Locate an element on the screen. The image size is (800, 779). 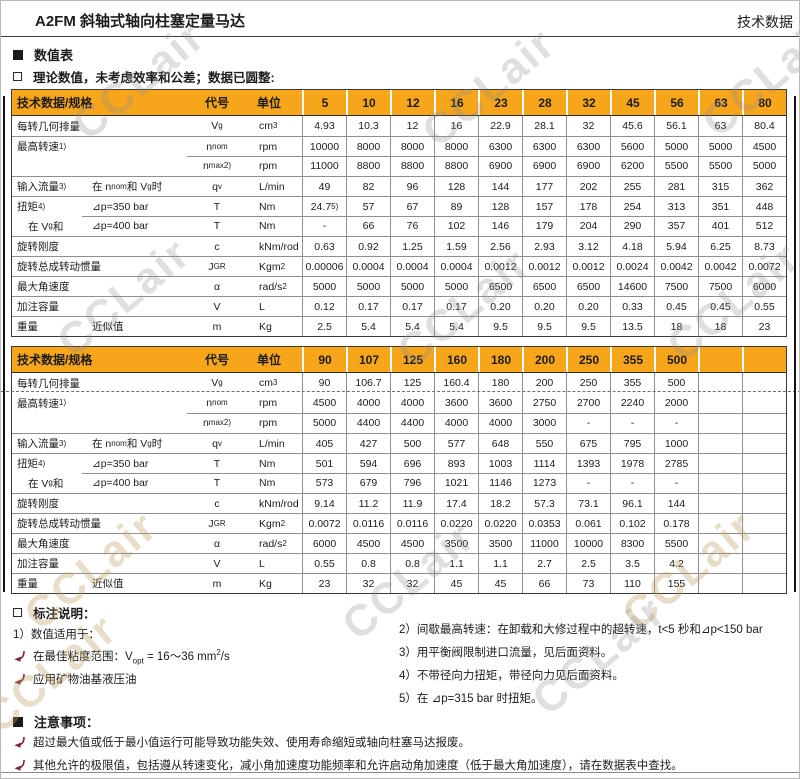
value-cell: 7500 is located at coordinates (720, 286).